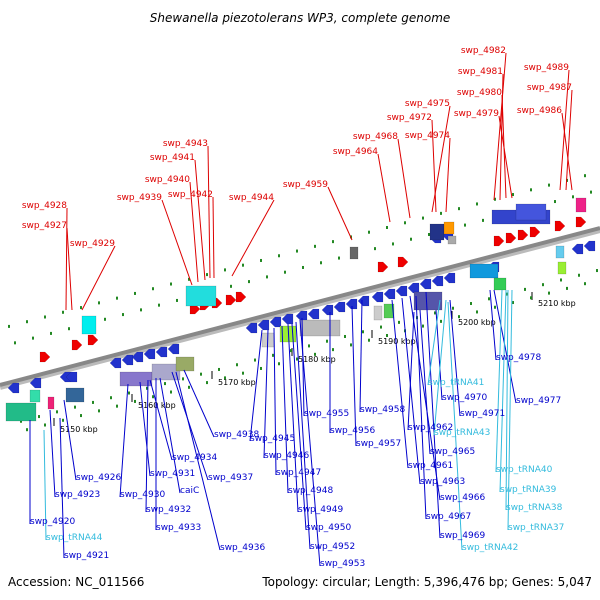 The image size is (600, 600). I want to click on lower-gene-label: caiC, so click(189, 491).